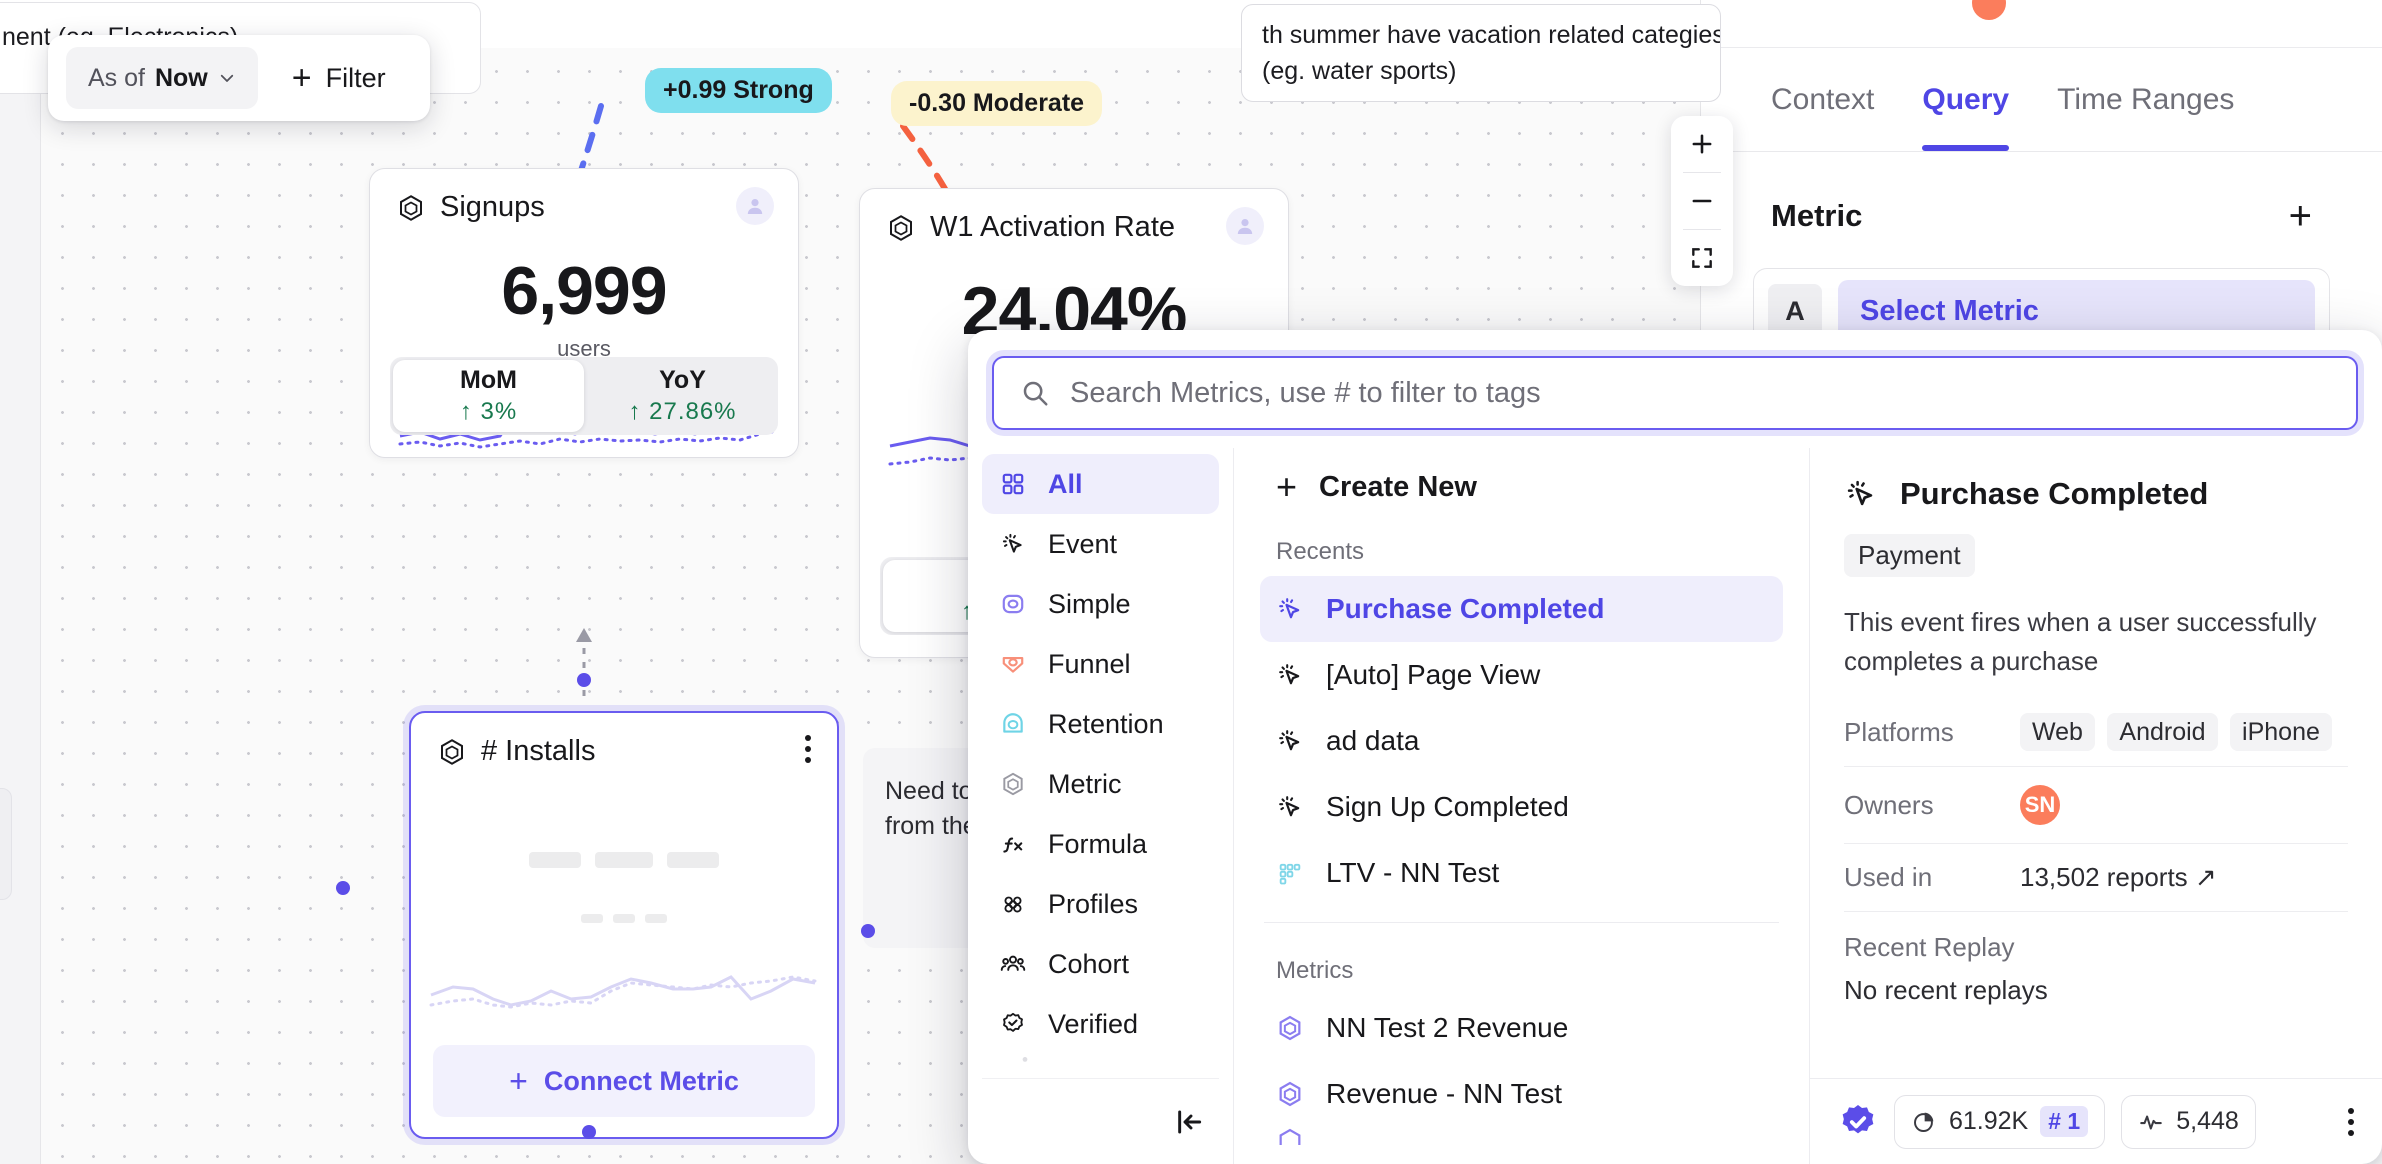 This screenshot has height=1164, width=2382. I want to click on anchor-dot-left, so click(343, 888).